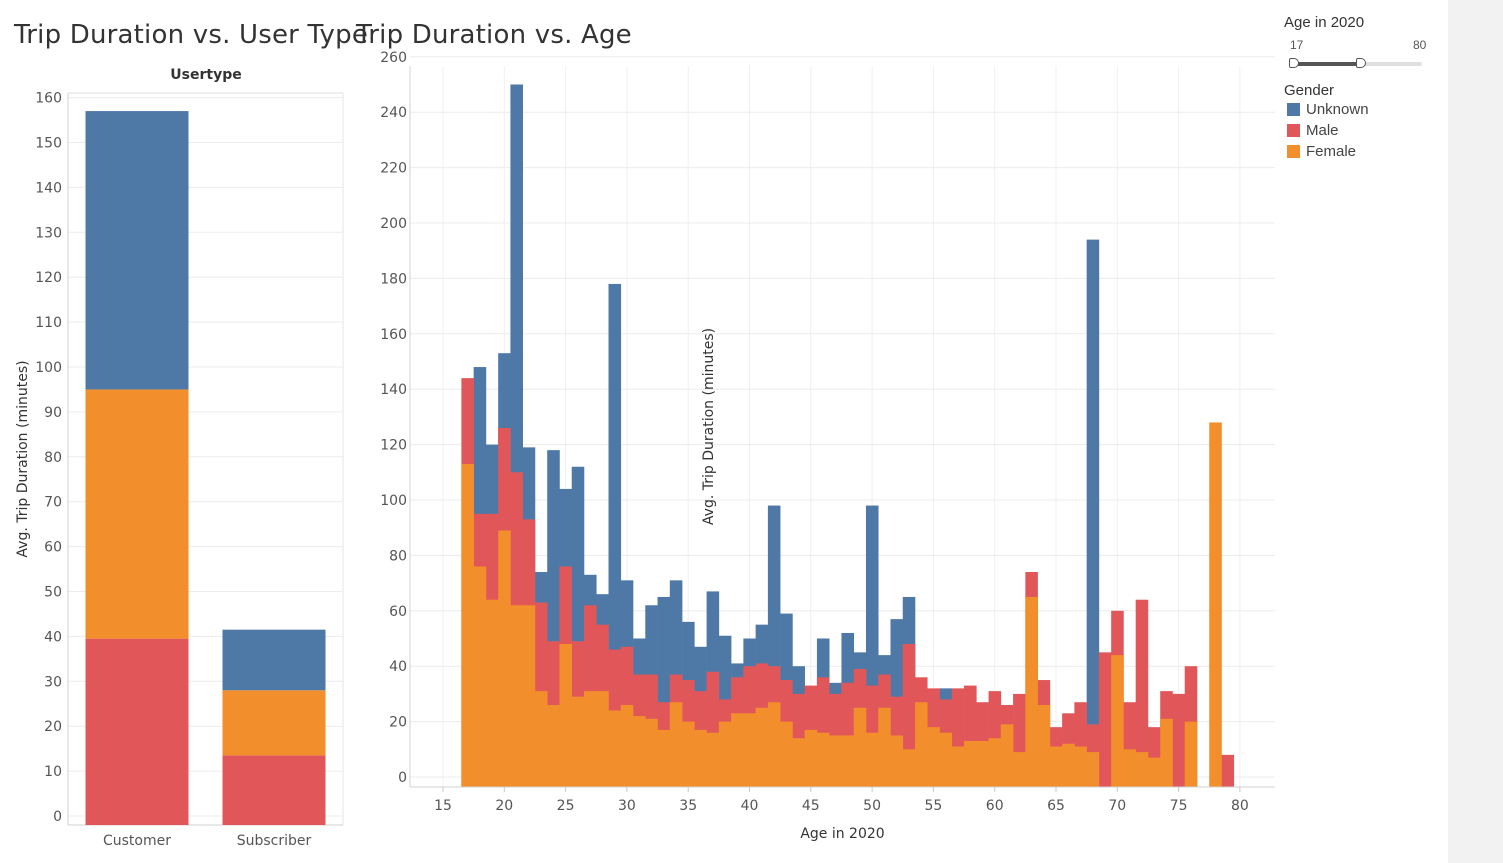 The image size is (1503, 863). Describe the element at coordinates (615, 748) in the screenshot. I see `bar-age-29-female` at that location.